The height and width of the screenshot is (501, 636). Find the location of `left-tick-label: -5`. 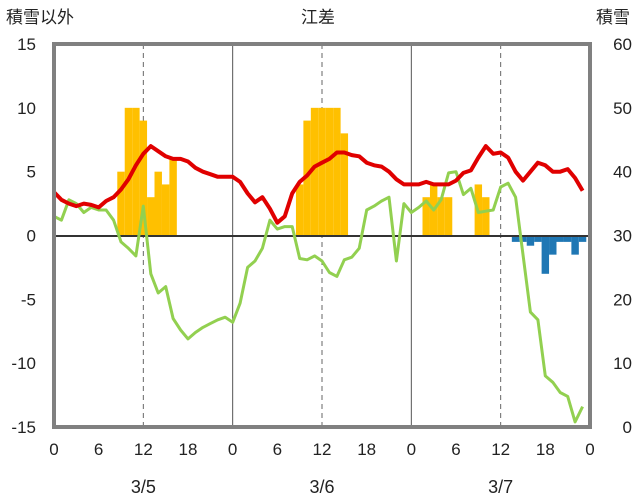

left-tick-label: -5 is located at coordinates (28, 299).